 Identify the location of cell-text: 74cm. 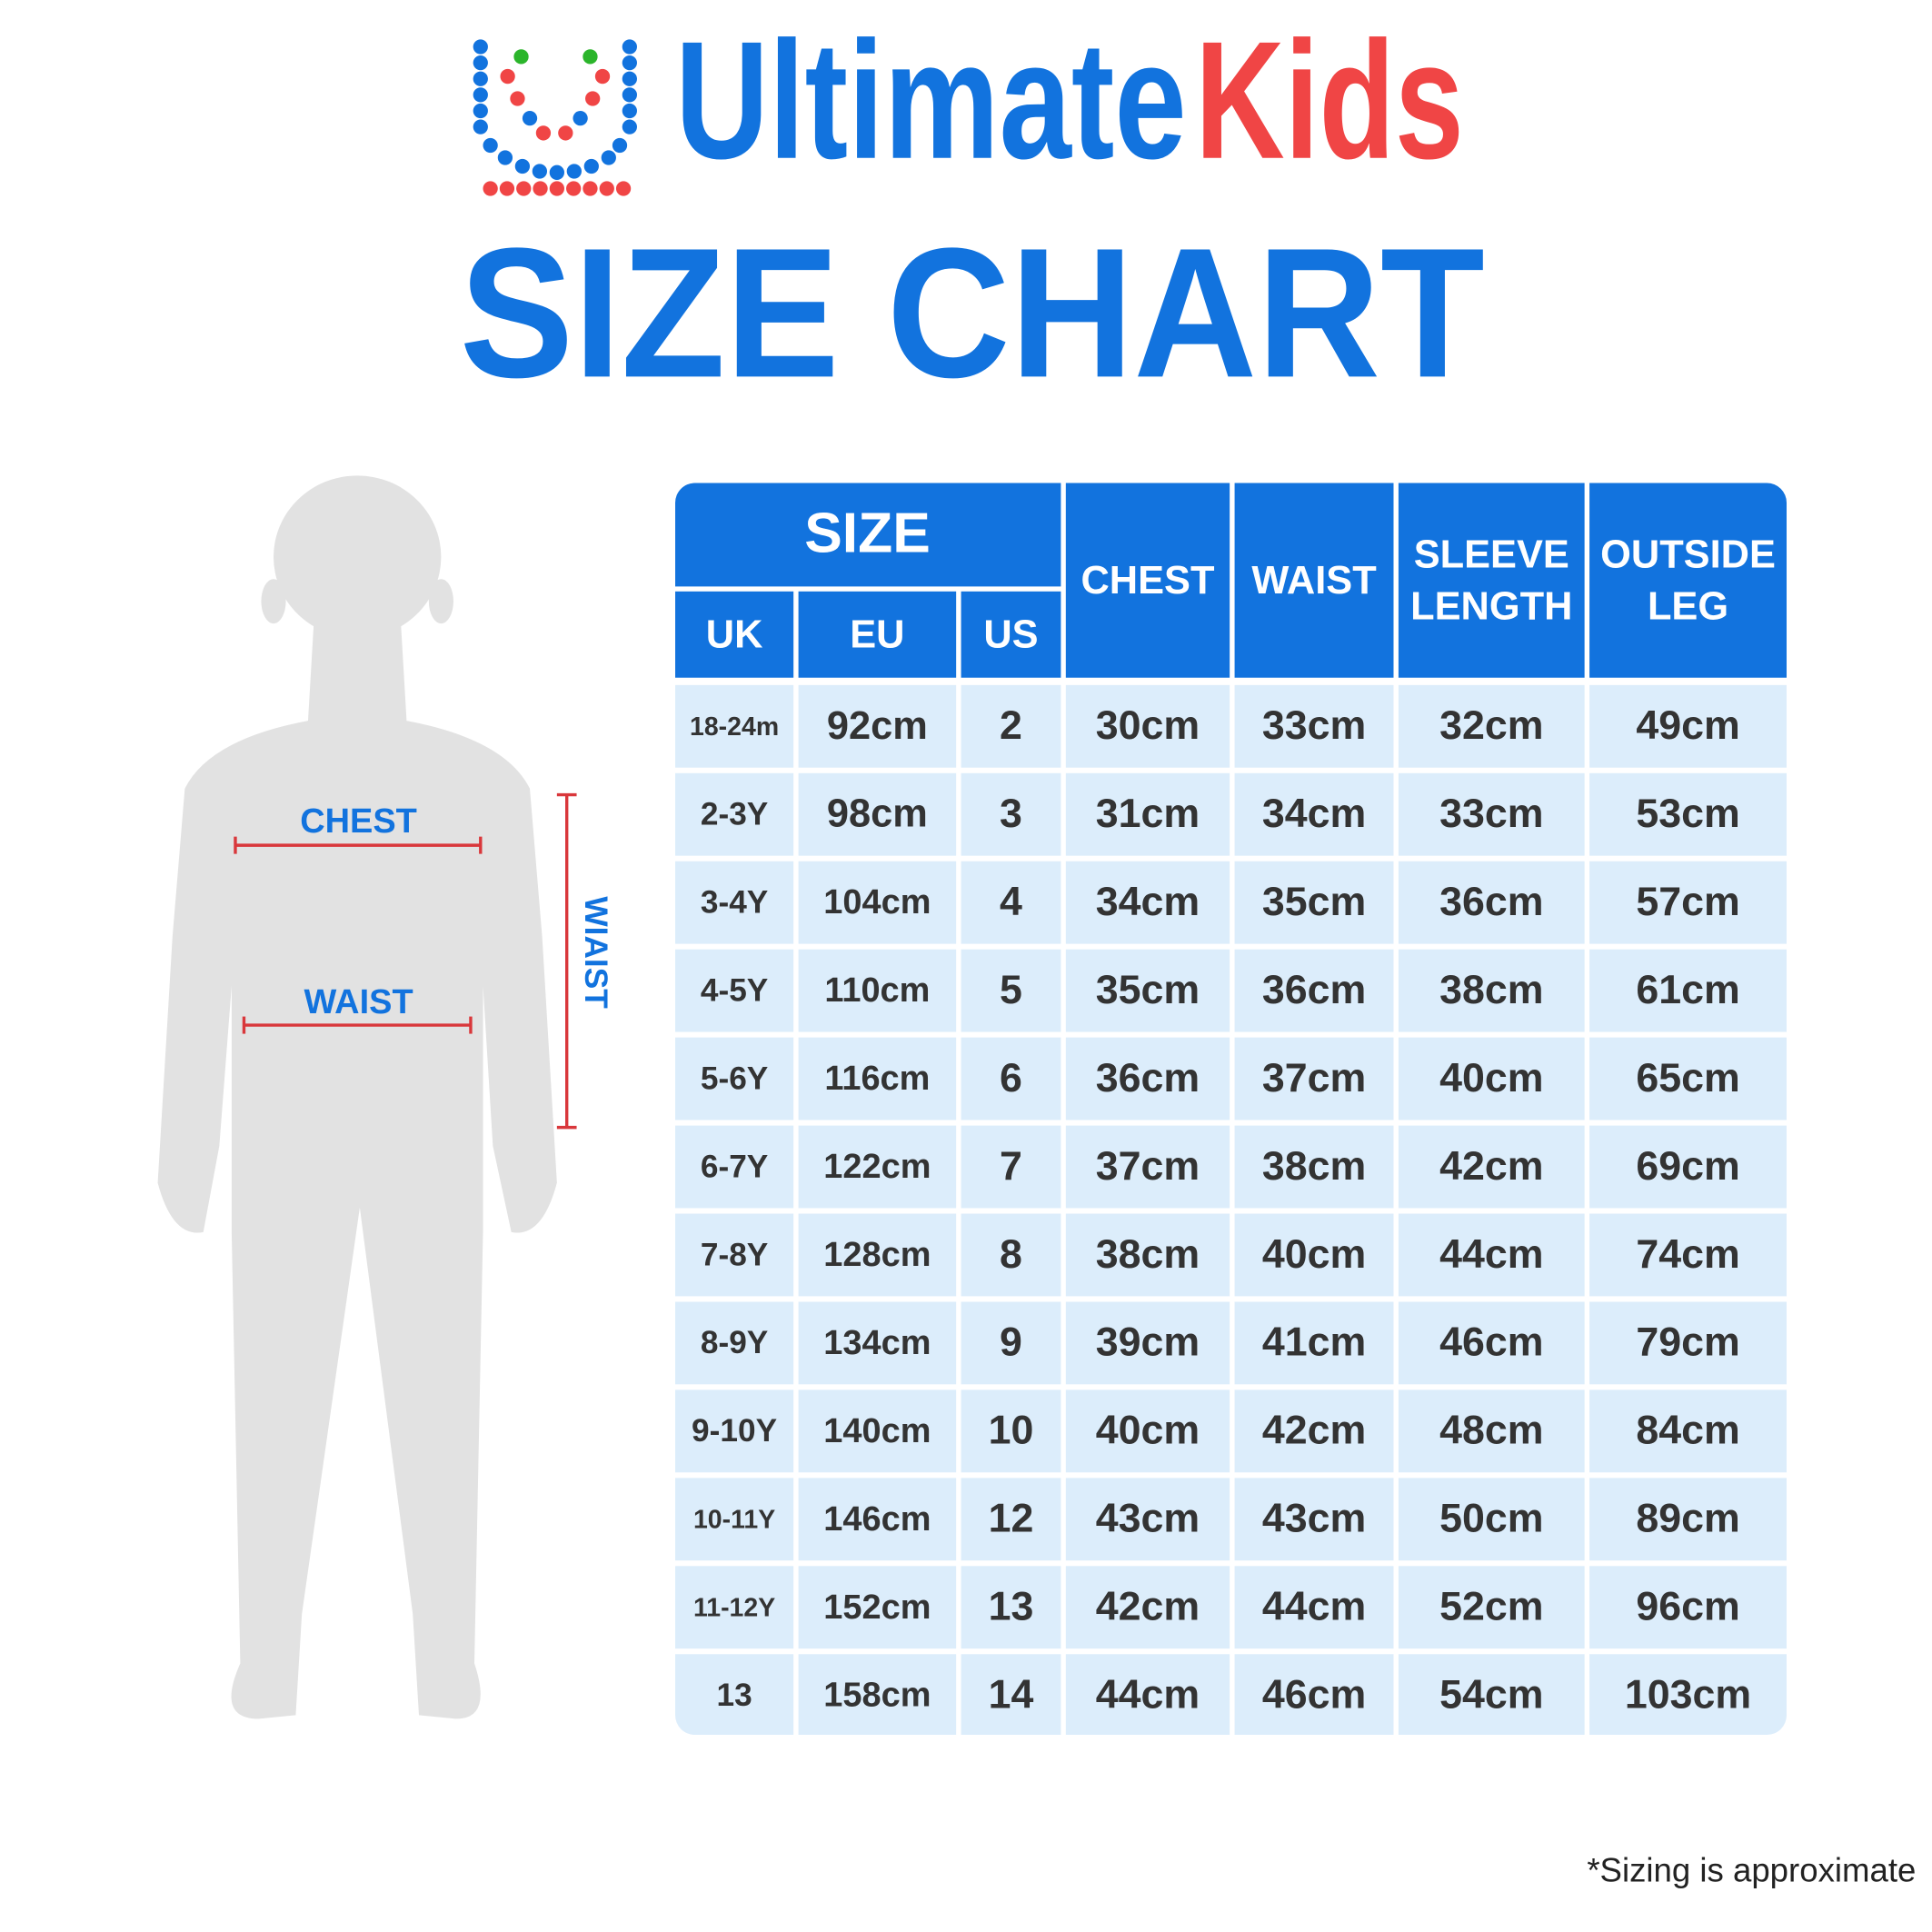
(1687, 1254).